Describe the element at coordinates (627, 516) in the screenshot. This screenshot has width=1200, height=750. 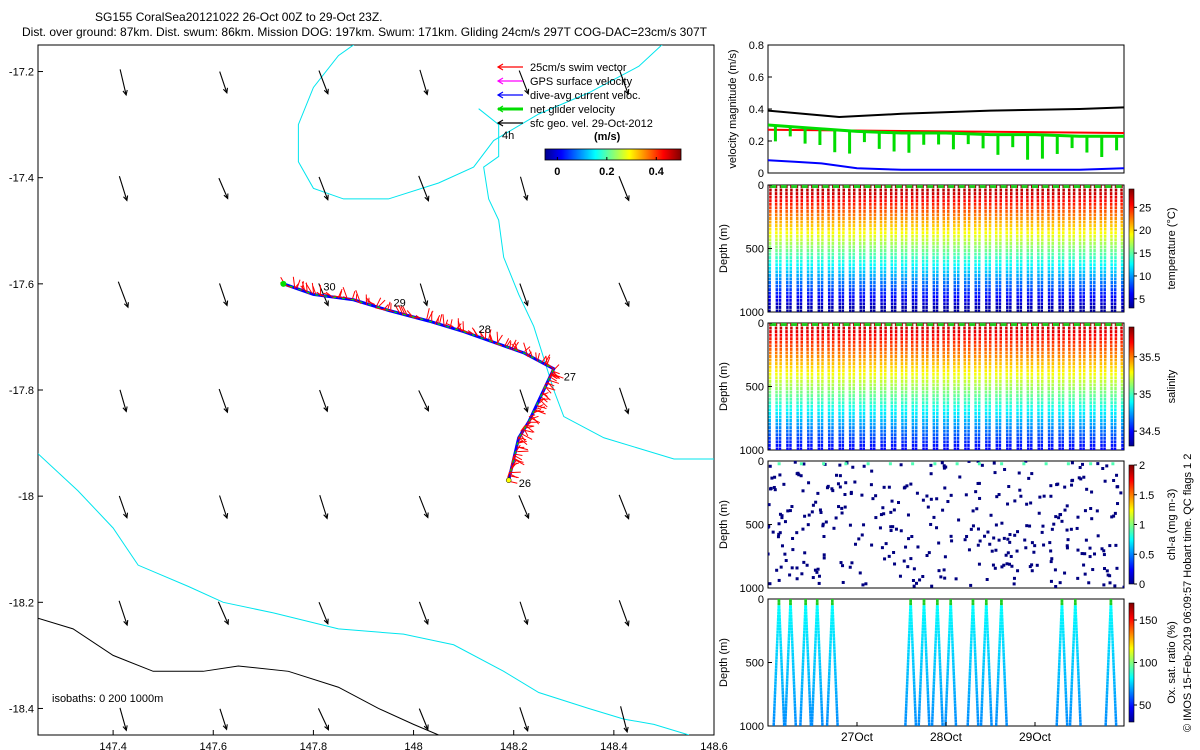
I see `surface-velocity-arrowhead` at that location.